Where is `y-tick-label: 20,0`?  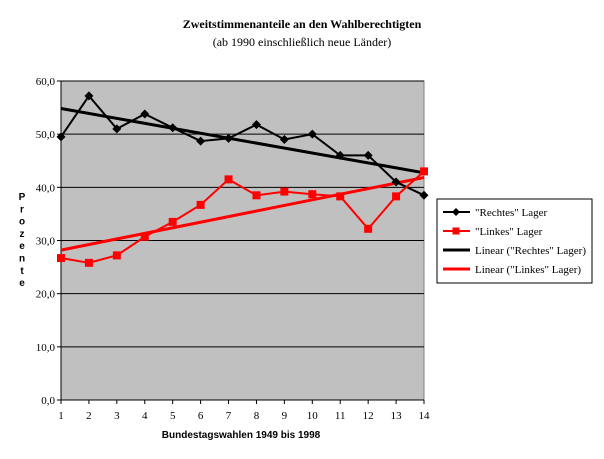 y-tick-label: 20,0 is located at coordinates (46, 295).